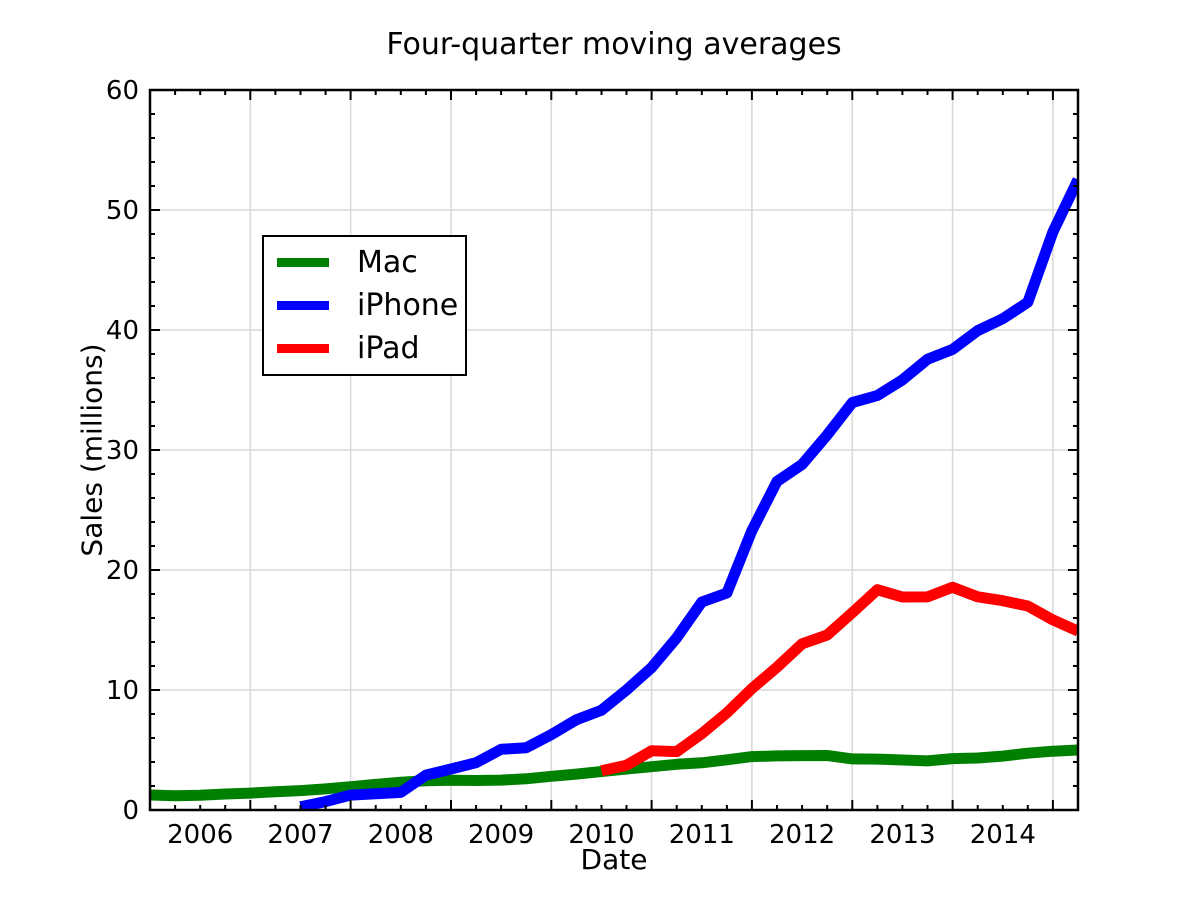  I want to click on legend-swatch-iphone, so click(303, 305).